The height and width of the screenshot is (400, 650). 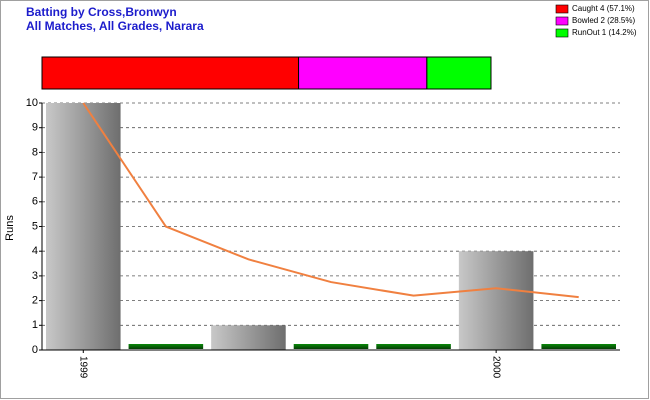 What do you see at coordinates (115, 26) in the screenshot?
I see `chart-subtitle: All Matches, All Grades, Narara` at bounding box center [115, 26].